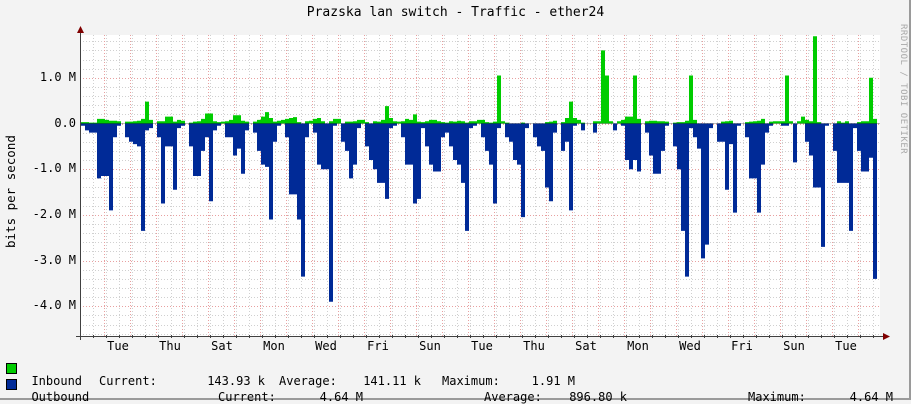  I want to click on y-tick-label: -2.0 M, so click(54, 213).